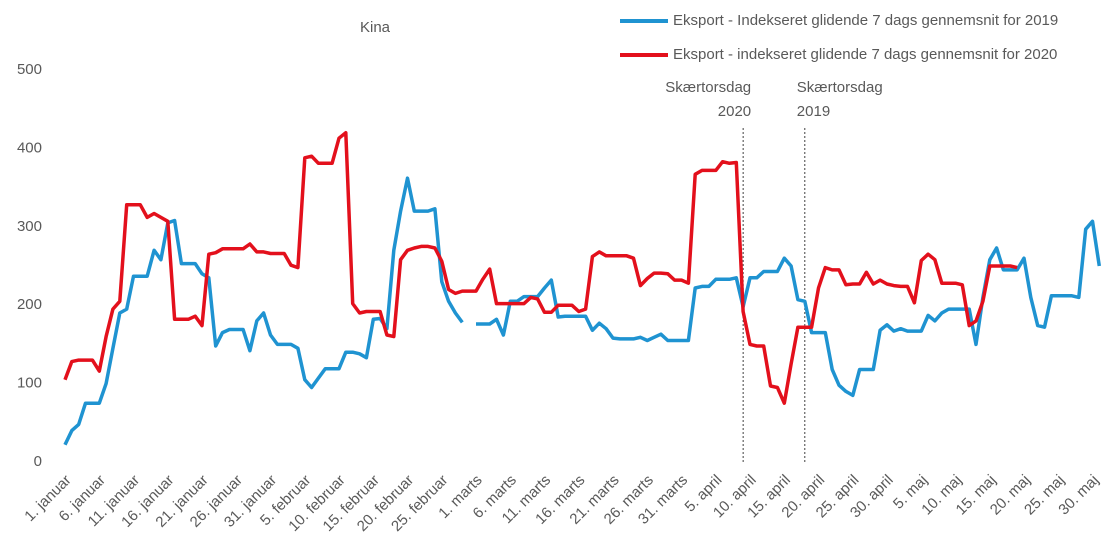  Describe the element at coordinates (29, 304) in the screenshot. I see `y-tick-label: 200` at that location.